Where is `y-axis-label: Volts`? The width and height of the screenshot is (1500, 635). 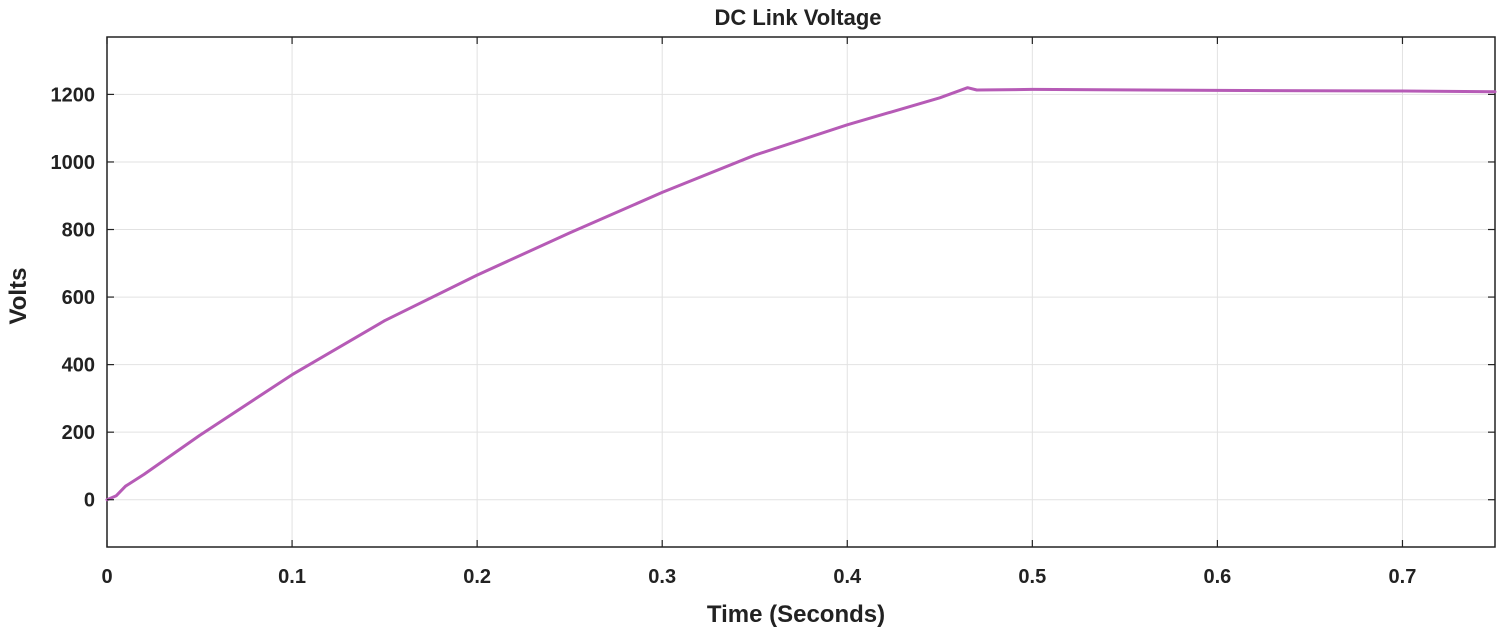 y-axis-label: Volts is located at coordinates (18, 296).